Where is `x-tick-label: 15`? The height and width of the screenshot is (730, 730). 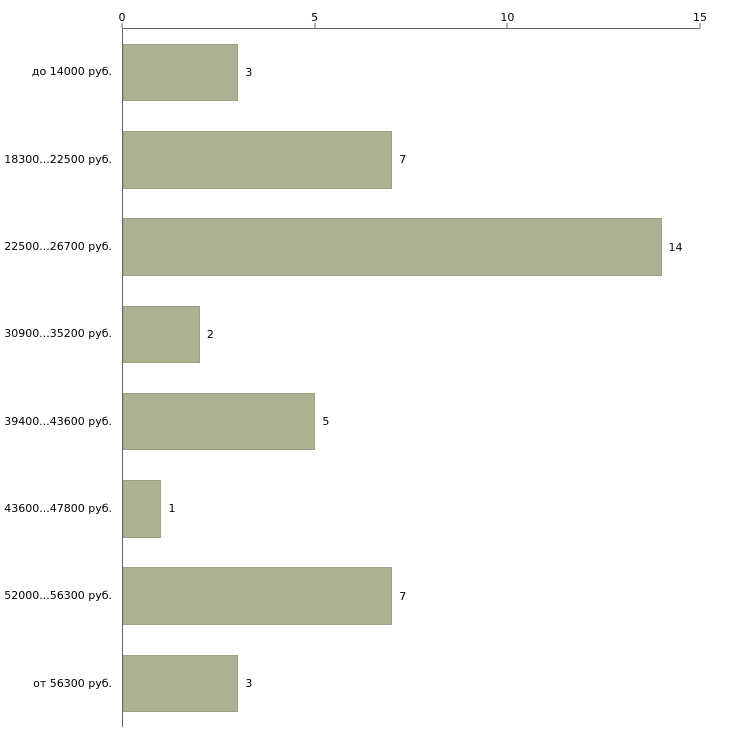 x-tick-label: 15 is located at coordinates (700, 17).